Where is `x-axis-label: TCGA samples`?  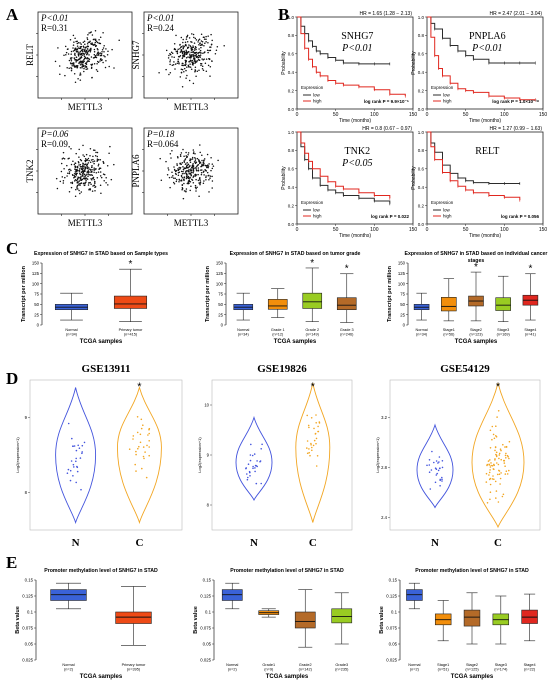 x-axis-label: TCGA samples is located at coordinates (287, 677).